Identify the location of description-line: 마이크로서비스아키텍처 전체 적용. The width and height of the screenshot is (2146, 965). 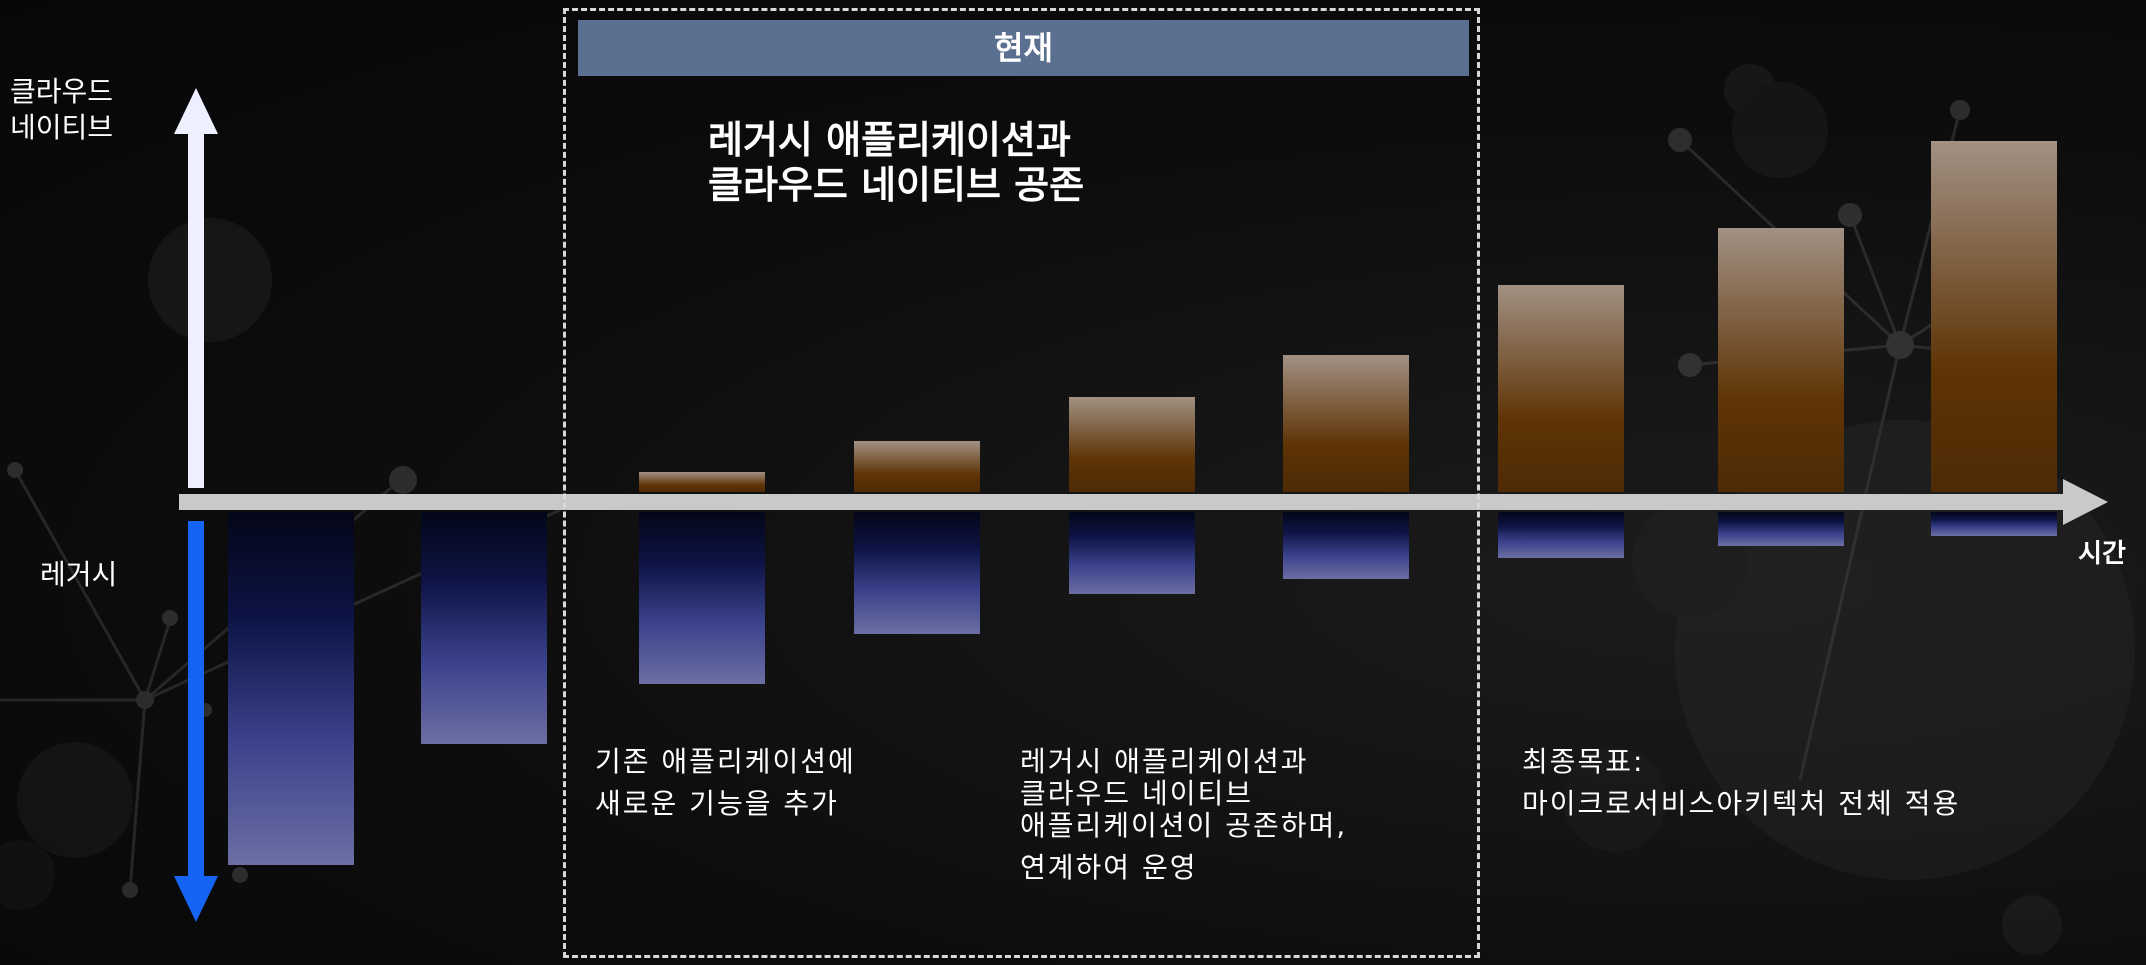
(1741, 803).